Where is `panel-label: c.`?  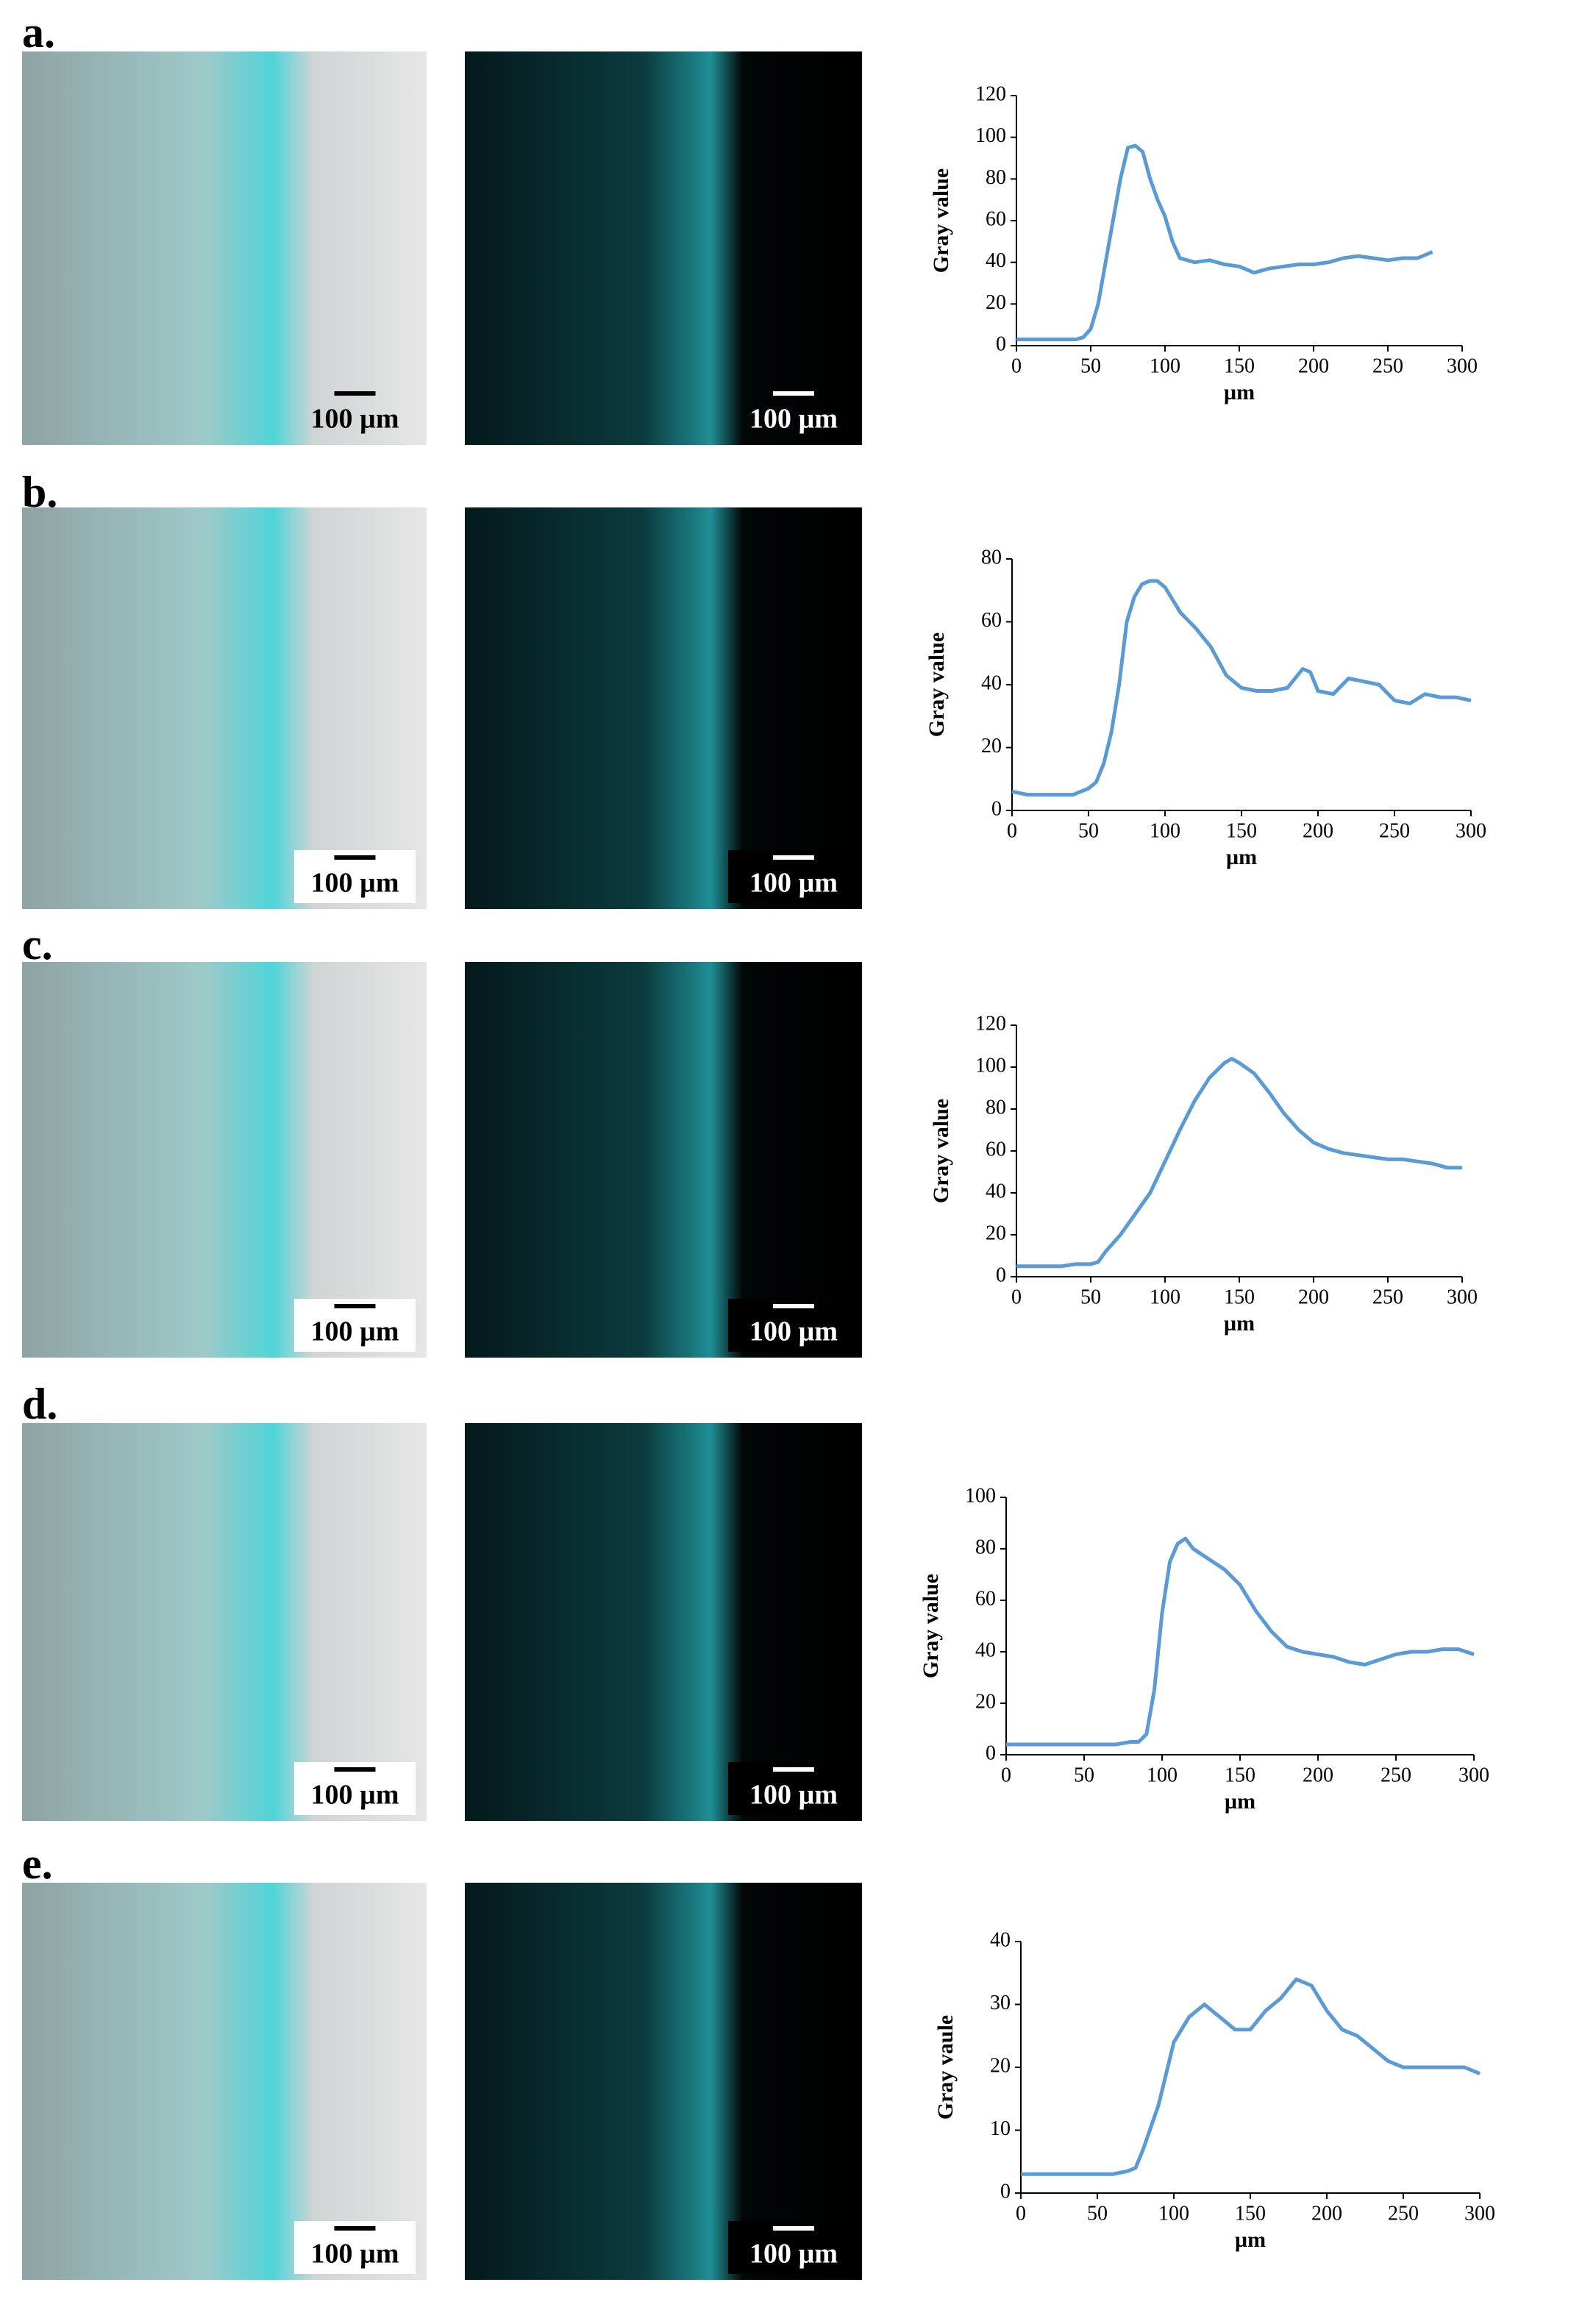 panel-label: c. is located at coordinates (37, 944).